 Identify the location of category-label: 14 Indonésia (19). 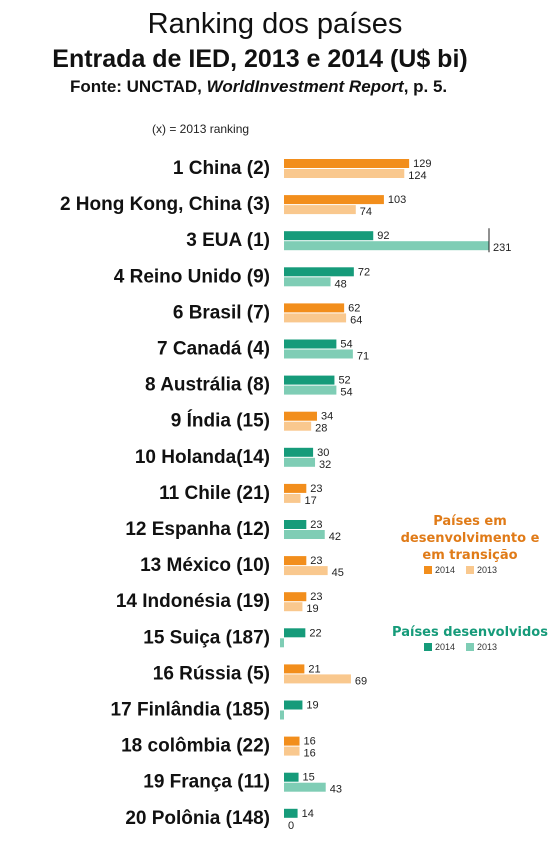
(193, 601).